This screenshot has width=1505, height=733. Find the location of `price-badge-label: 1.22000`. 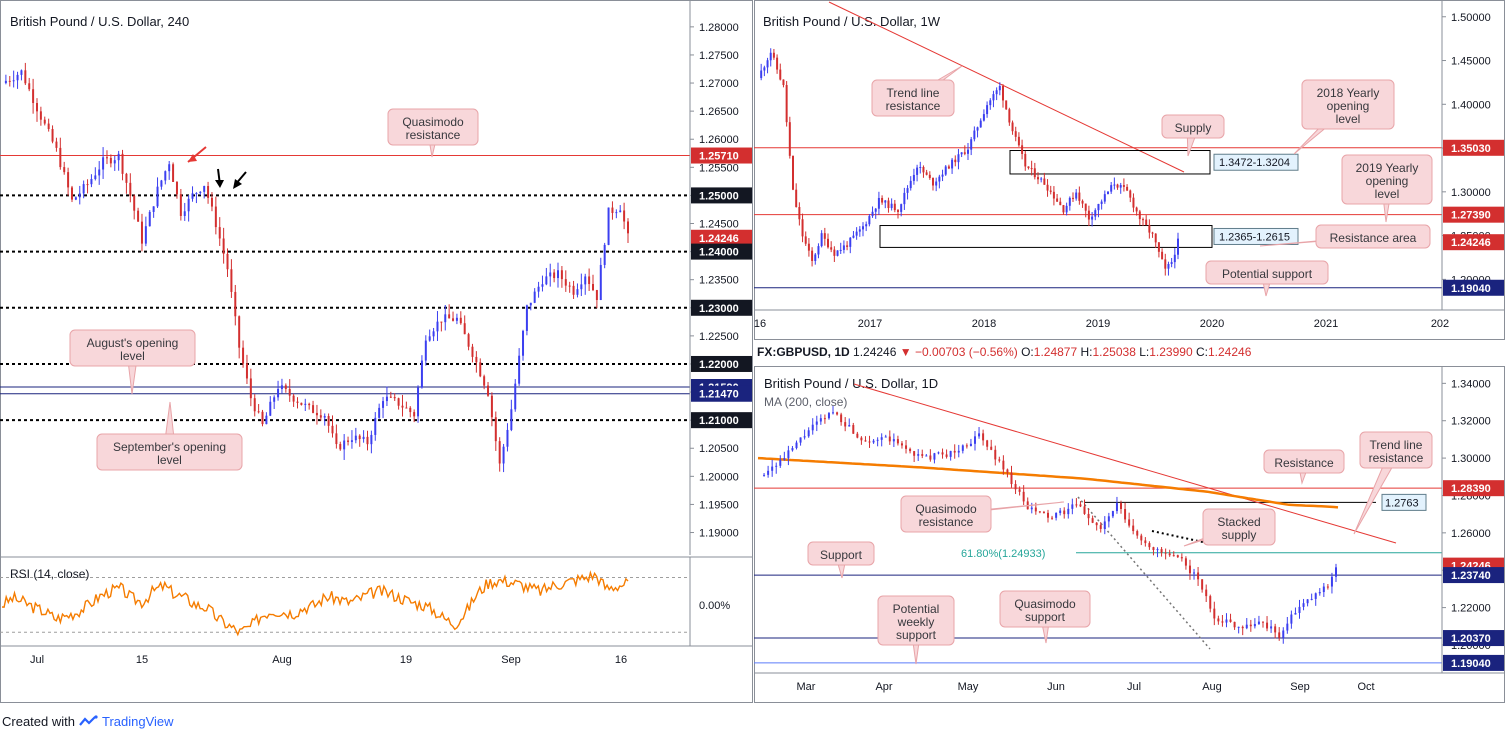

price-badge-label: 1.22000 is located at coordinates (719, 365).